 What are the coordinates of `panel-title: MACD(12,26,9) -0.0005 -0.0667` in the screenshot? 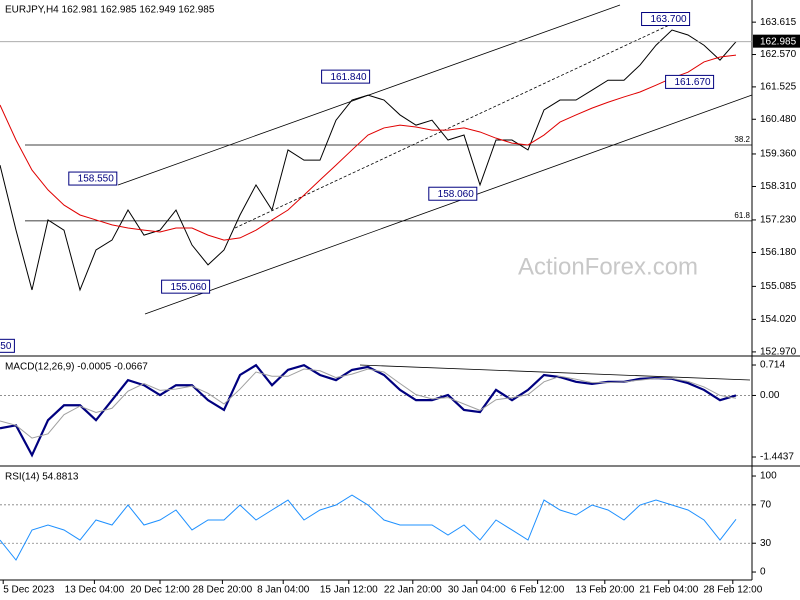 It's located at (76, 367).